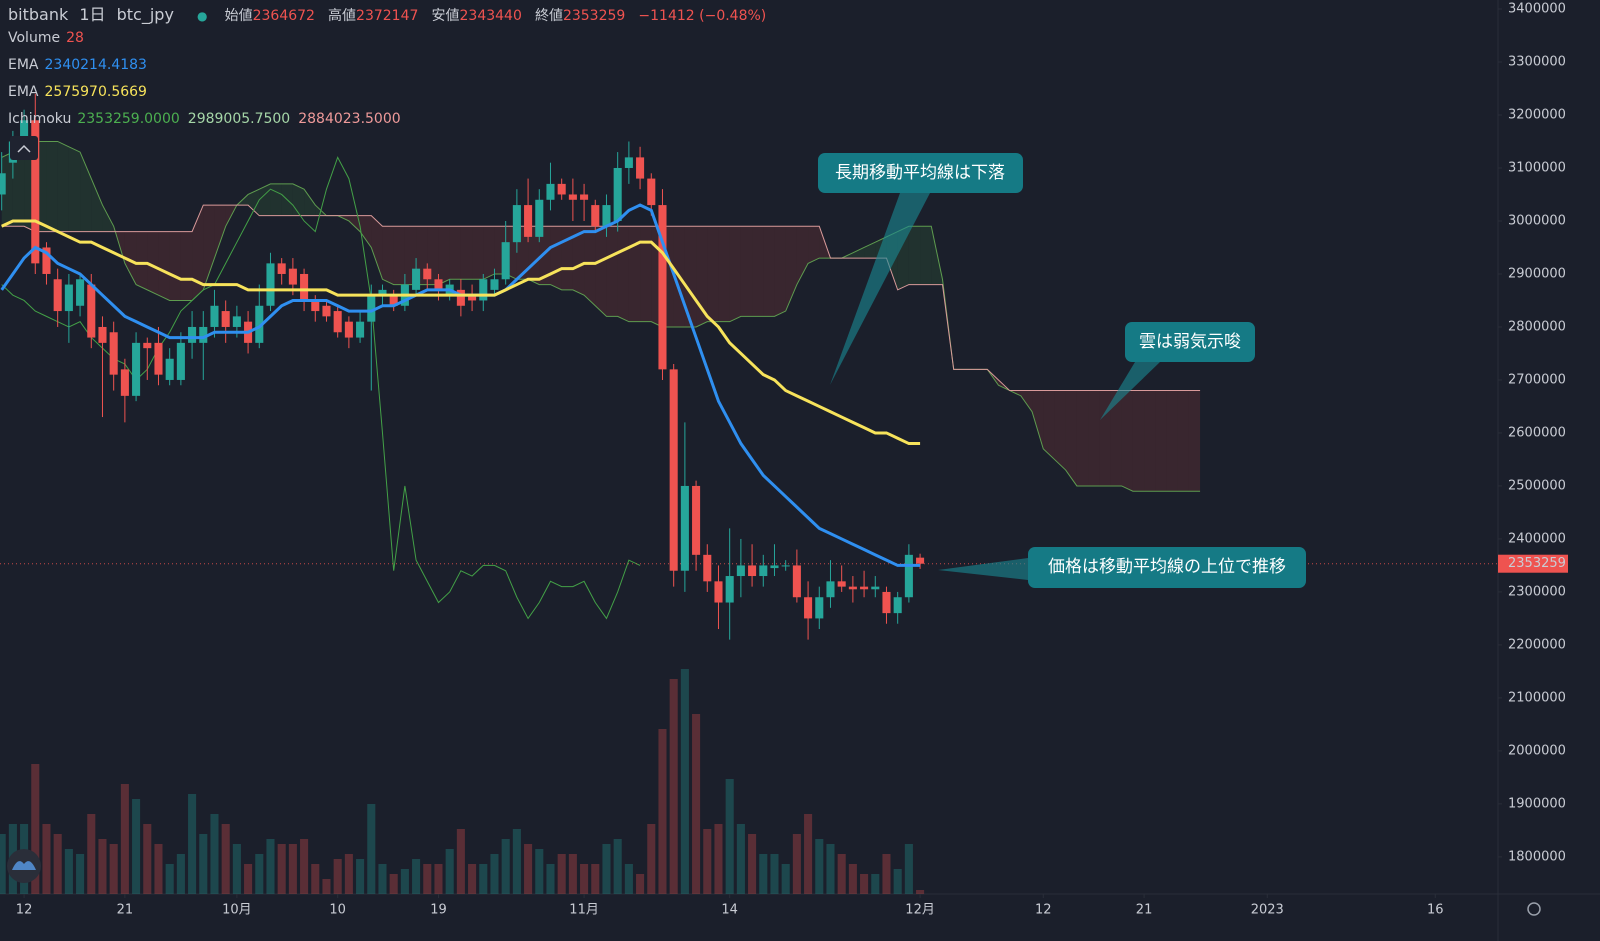 Image resolution: width=1600 pixels, height=941 pixels. I want to click on last-price-label: 2353259, so click(1537, 563).